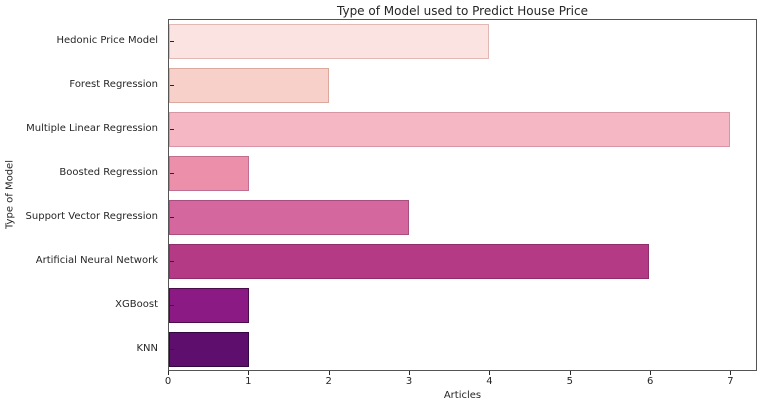 The width and height of the screenshot is (764, 409). What do you see at coordinates (462, 395) in the screenshot?
I see `x-axis-label: Articles` at bounding box center [462, 395].